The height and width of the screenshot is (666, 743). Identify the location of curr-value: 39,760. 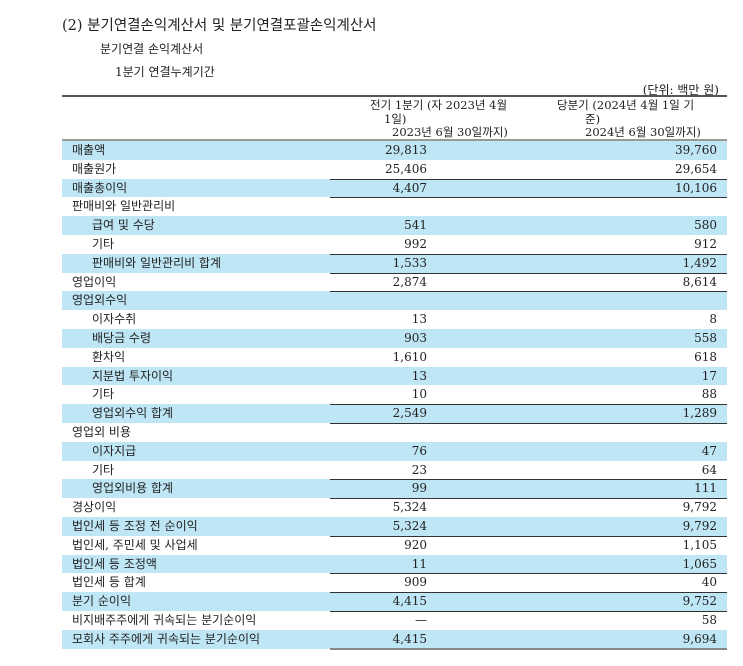
(696, 150).